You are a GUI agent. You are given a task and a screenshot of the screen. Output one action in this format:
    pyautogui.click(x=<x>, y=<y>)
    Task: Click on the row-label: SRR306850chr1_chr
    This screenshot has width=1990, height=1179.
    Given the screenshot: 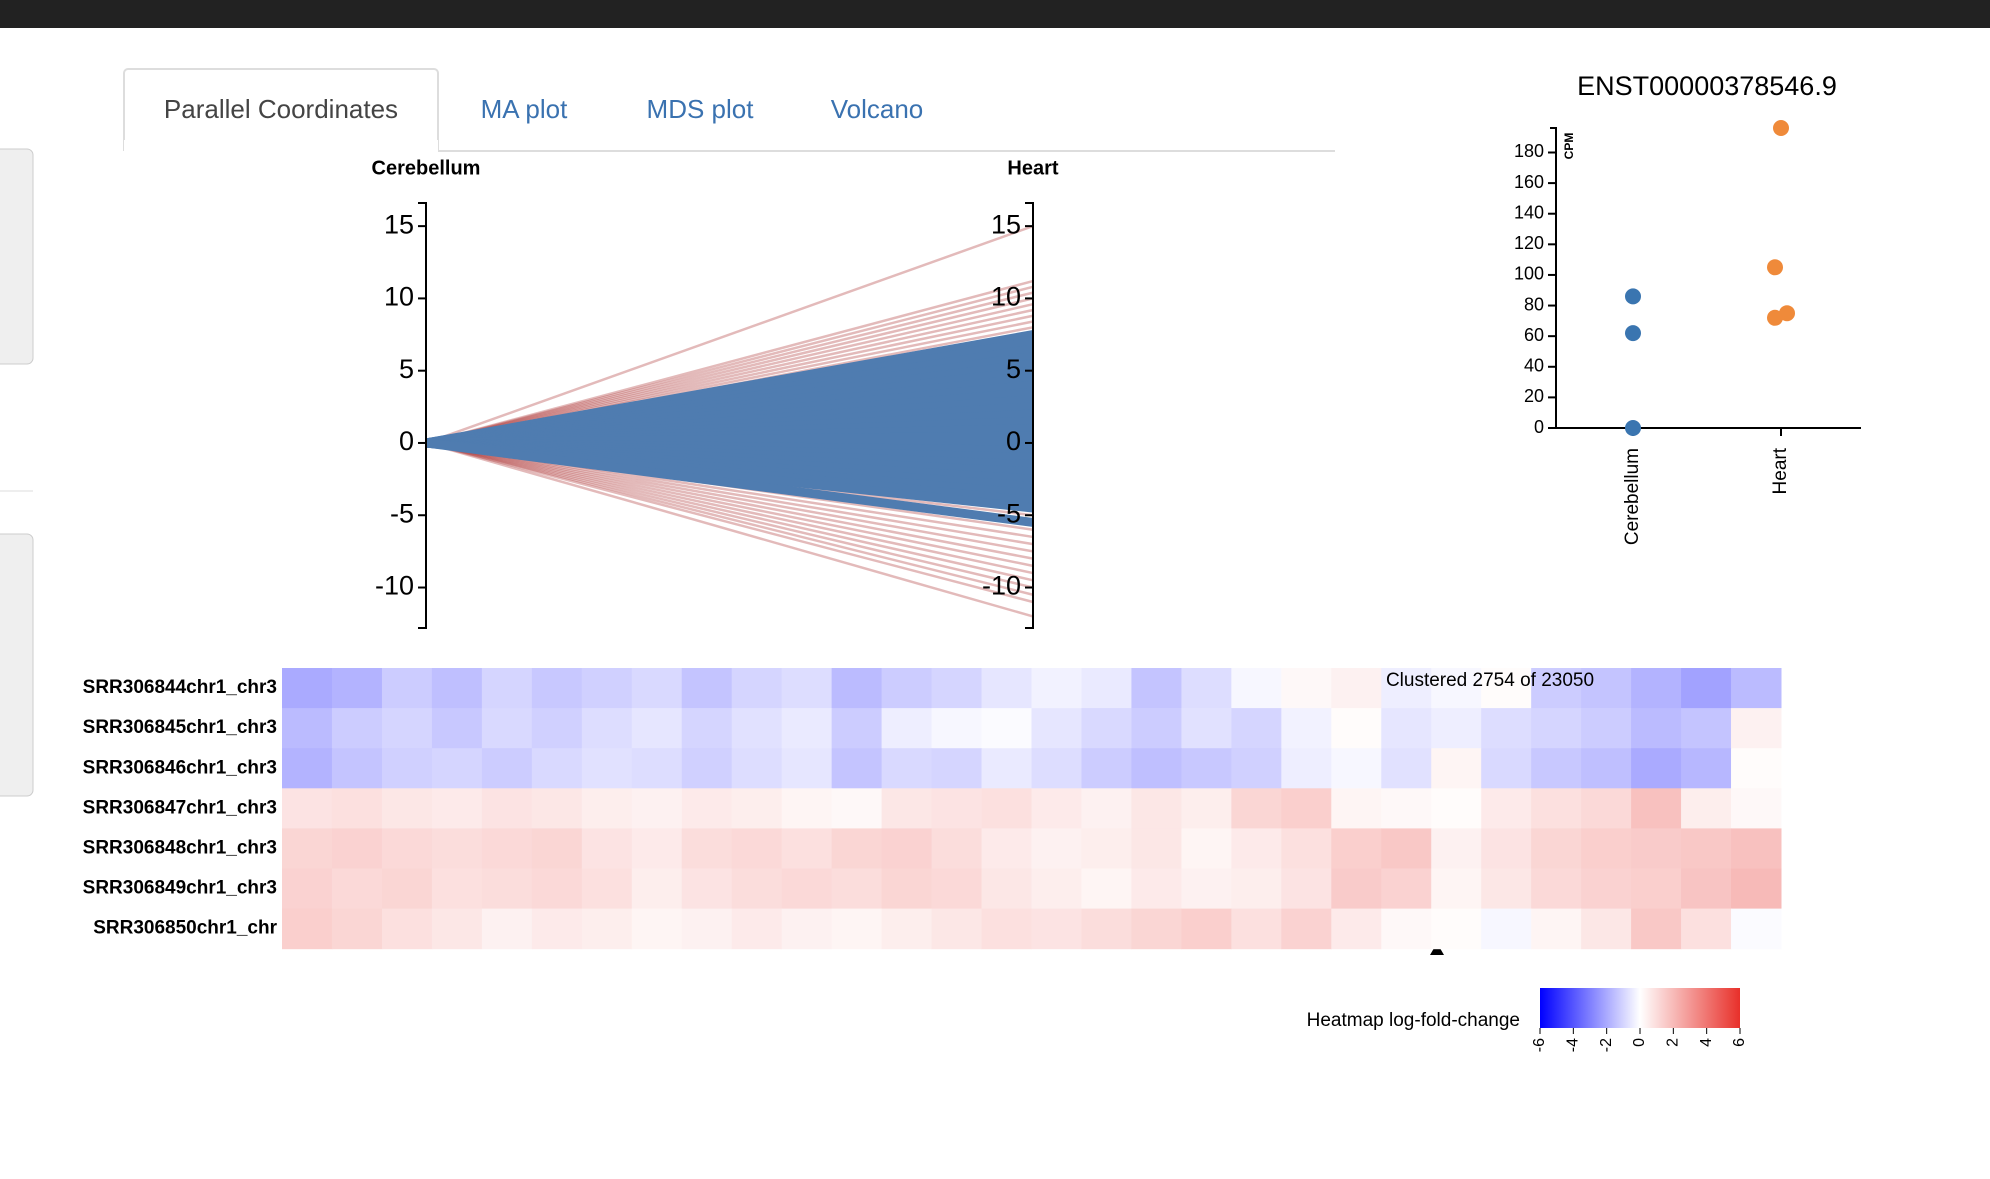 What is the action you would take?
    pyautogui.click(x=185, y=928)
    